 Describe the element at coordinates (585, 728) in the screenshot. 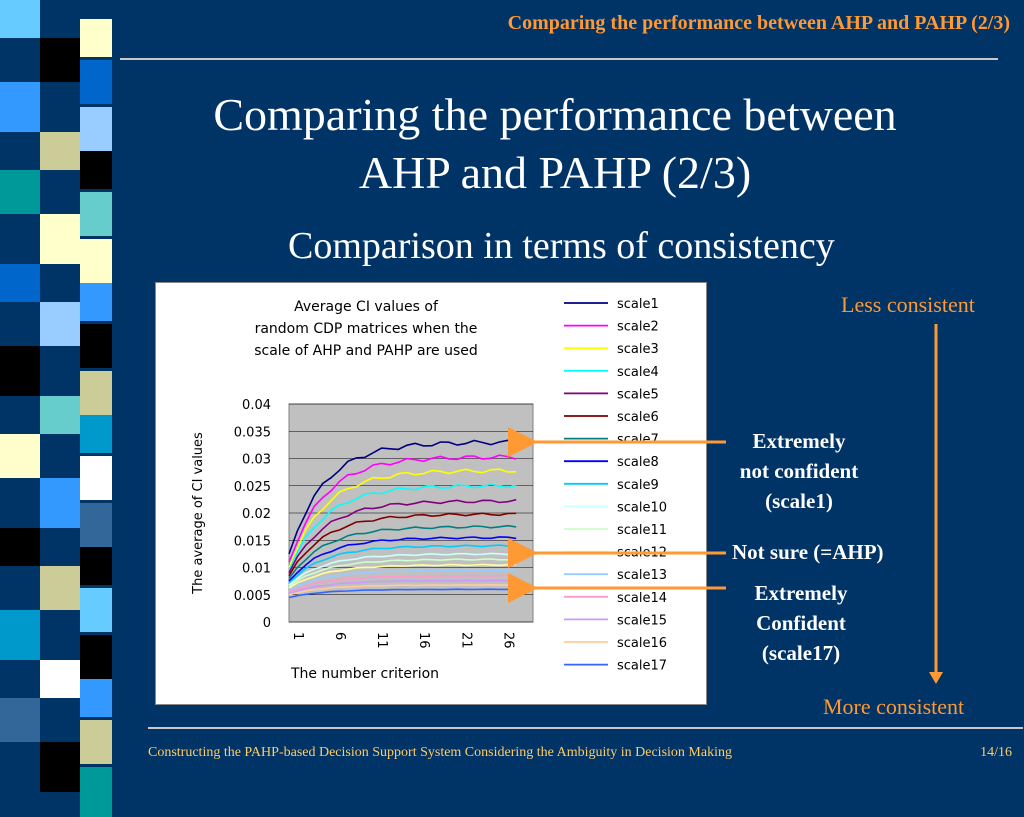

I see `footer-divider` at that location.